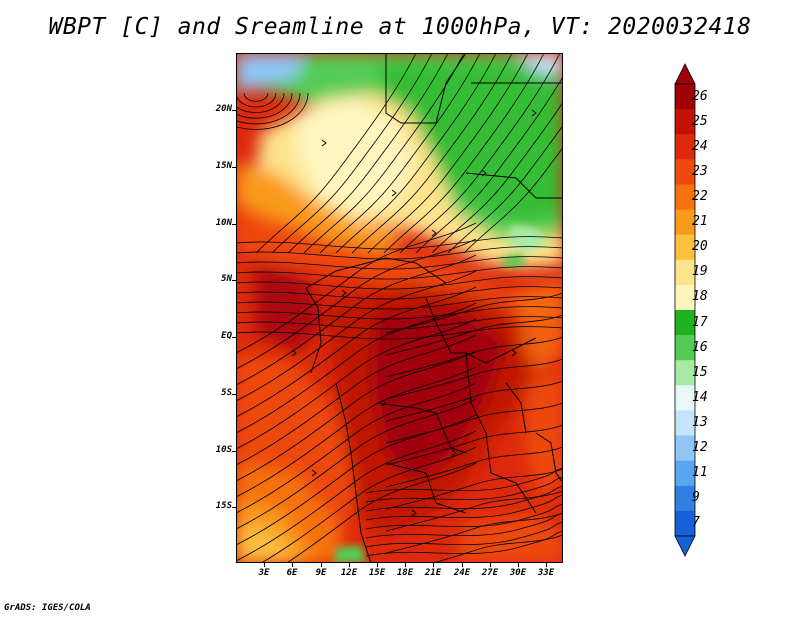  What do you see at coordinates (321, 573) in the screenshot?
I see `lon-label: 9E` at bounding box center [321, 573].